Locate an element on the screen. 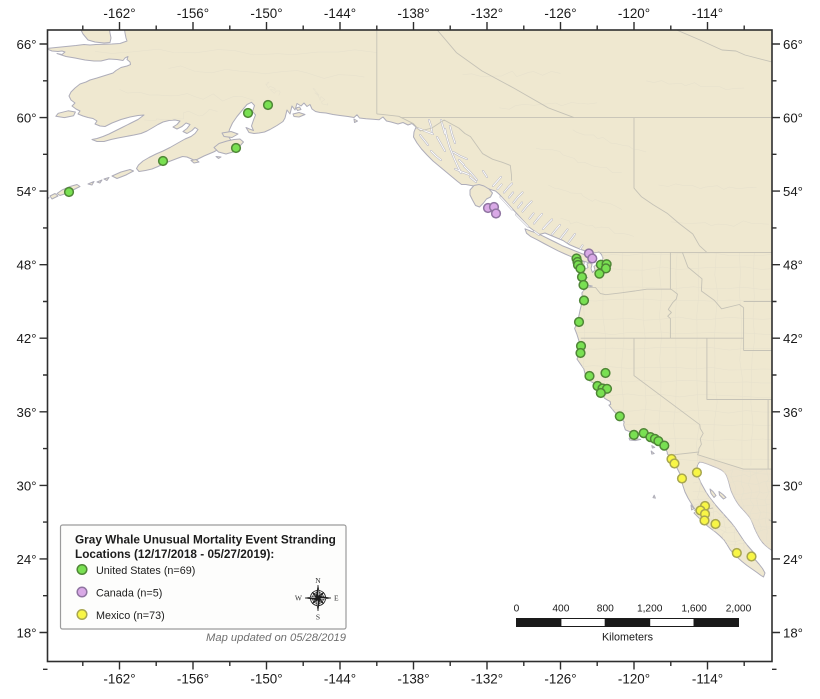 The width and height of the screenshot is (820, 699). svg-text: 800 is located at coordinates (605, 609).